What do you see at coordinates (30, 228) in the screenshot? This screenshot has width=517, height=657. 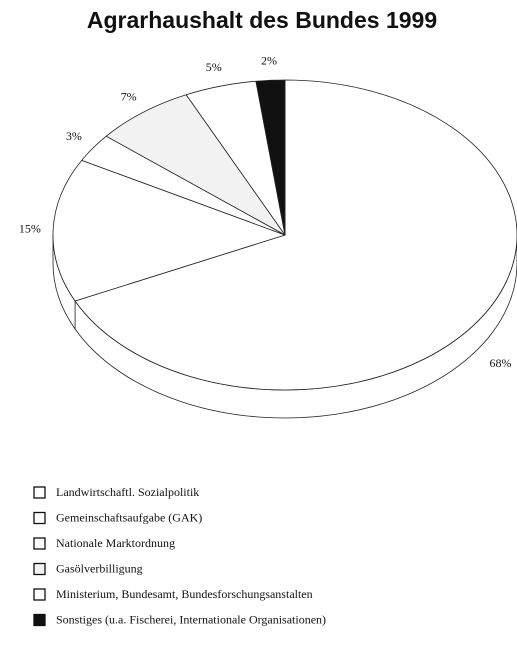 I see `value-label: 15%` at bounding box center [30, 228].